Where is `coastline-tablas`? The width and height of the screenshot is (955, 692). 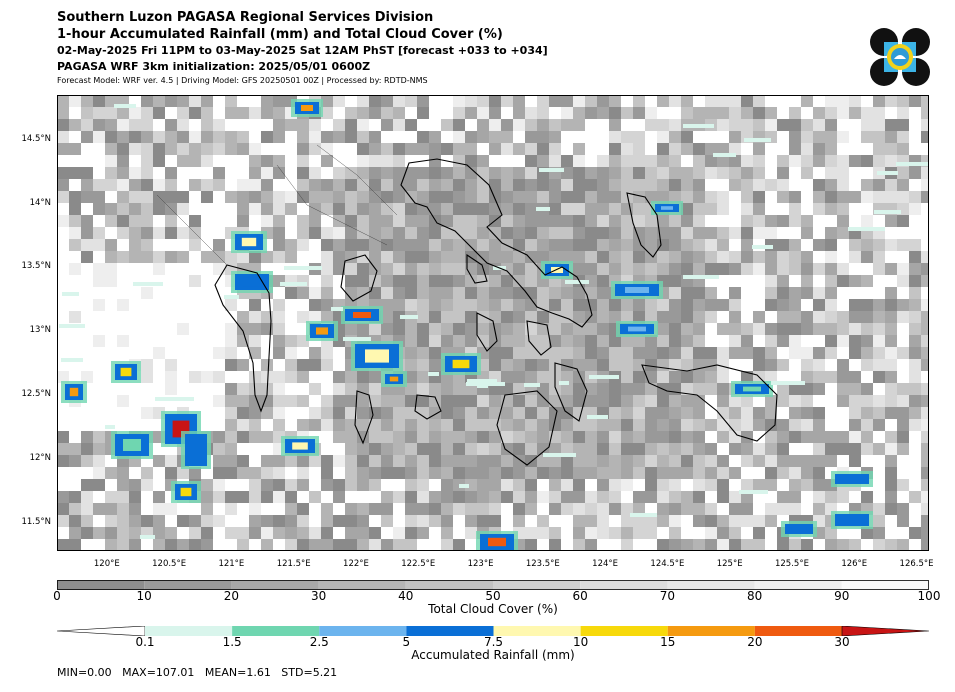
coastline-tablas is located at coordinates (364, 417).